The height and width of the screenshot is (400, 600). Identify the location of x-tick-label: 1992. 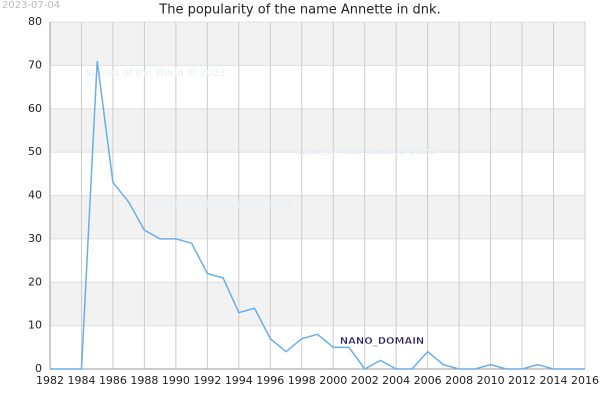
(207, 380).